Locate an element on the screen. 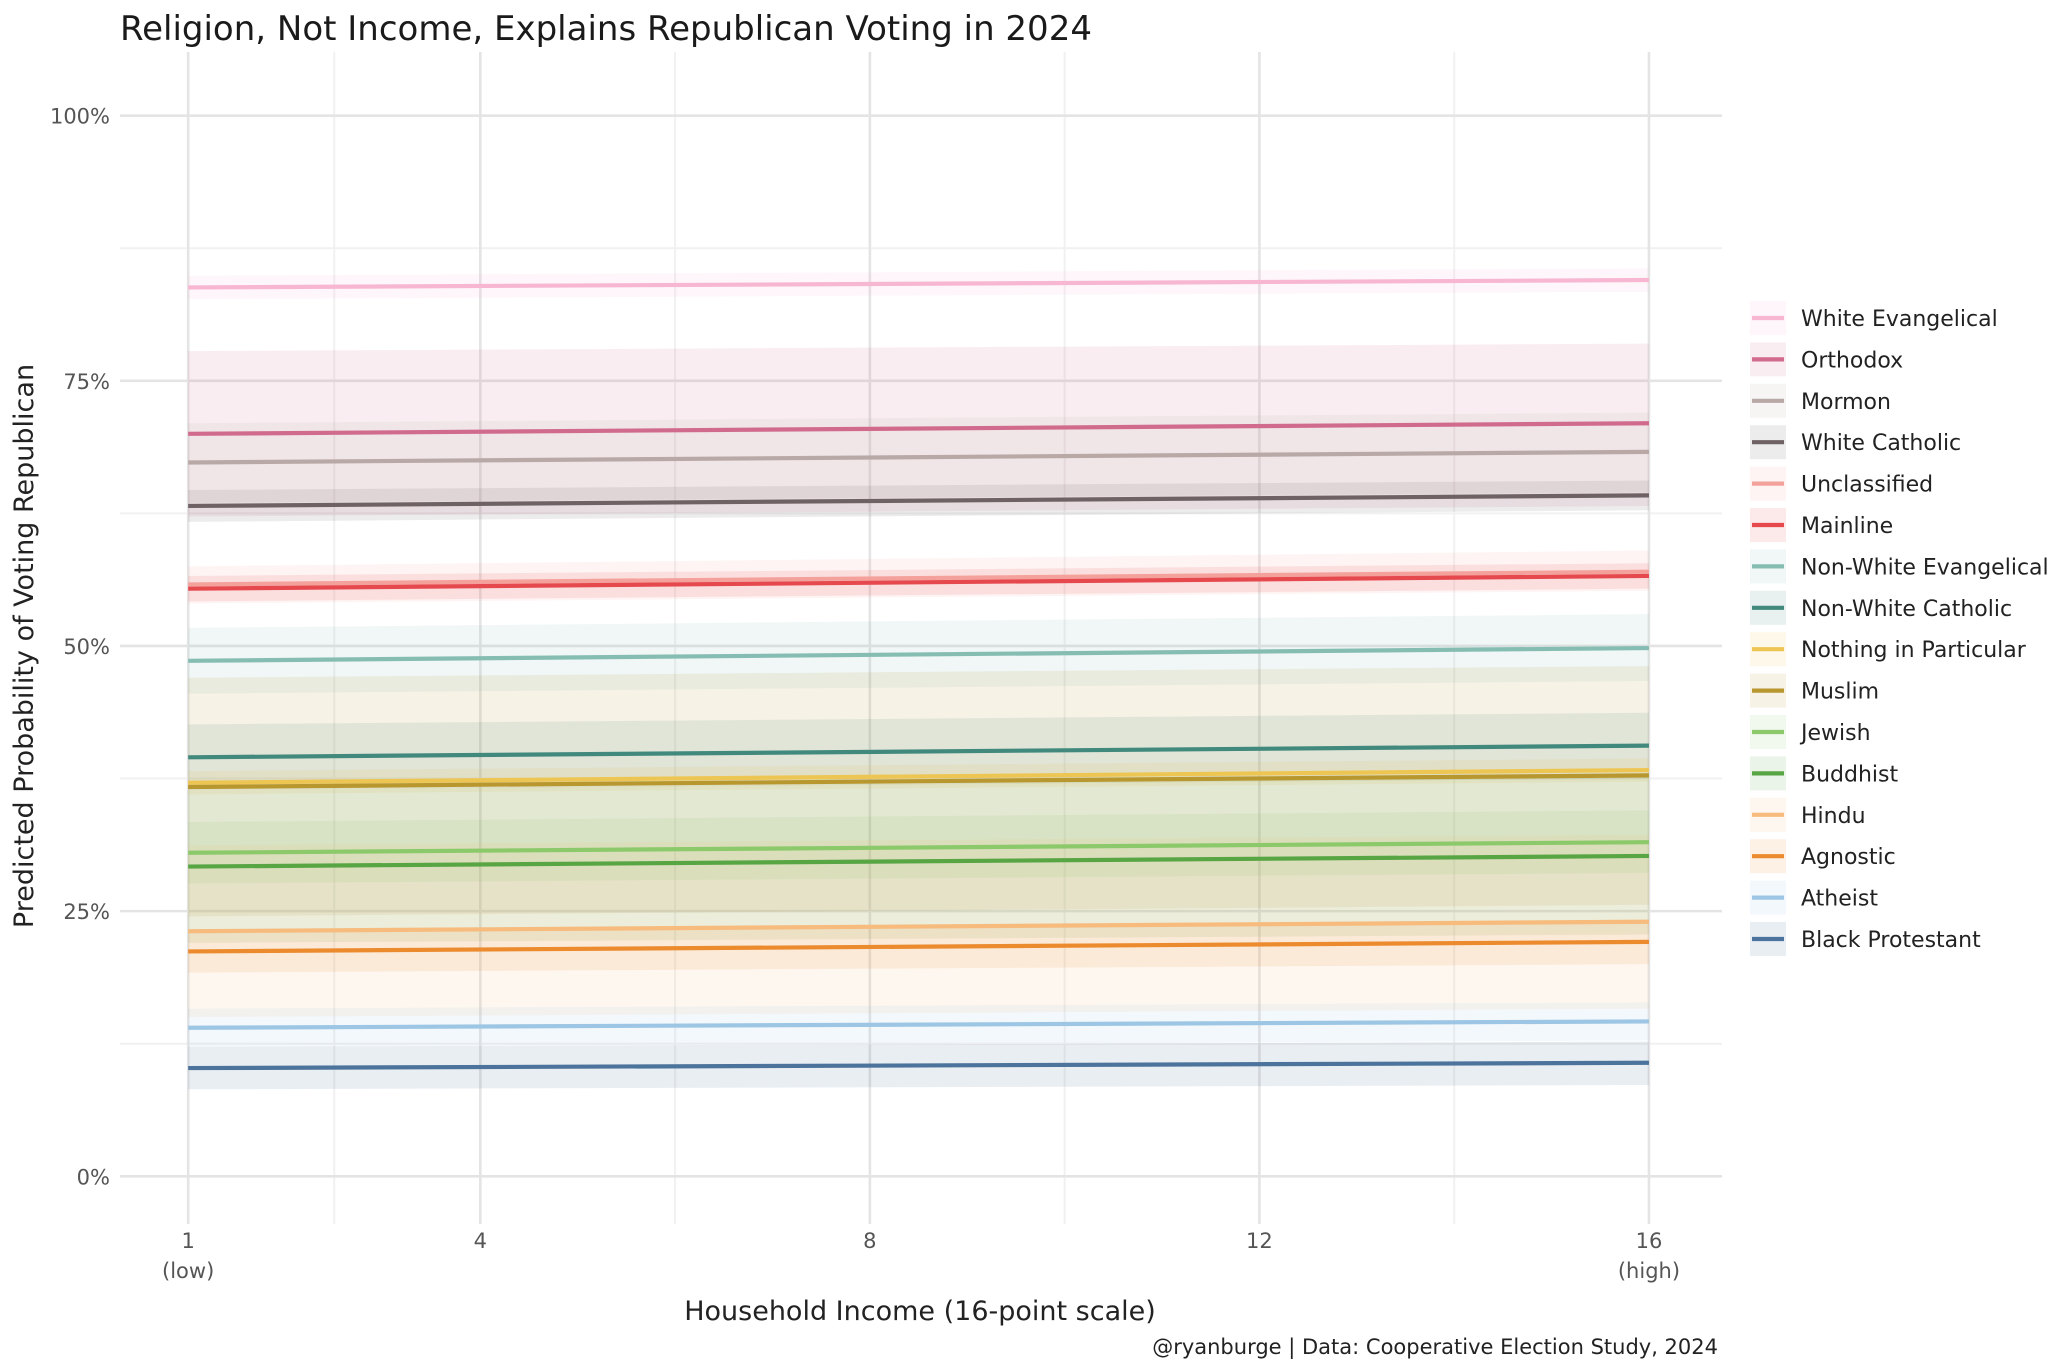 The image size is (2048, 1365). legend-item-muslim: Muslim is located at coordinates (1814, 690).